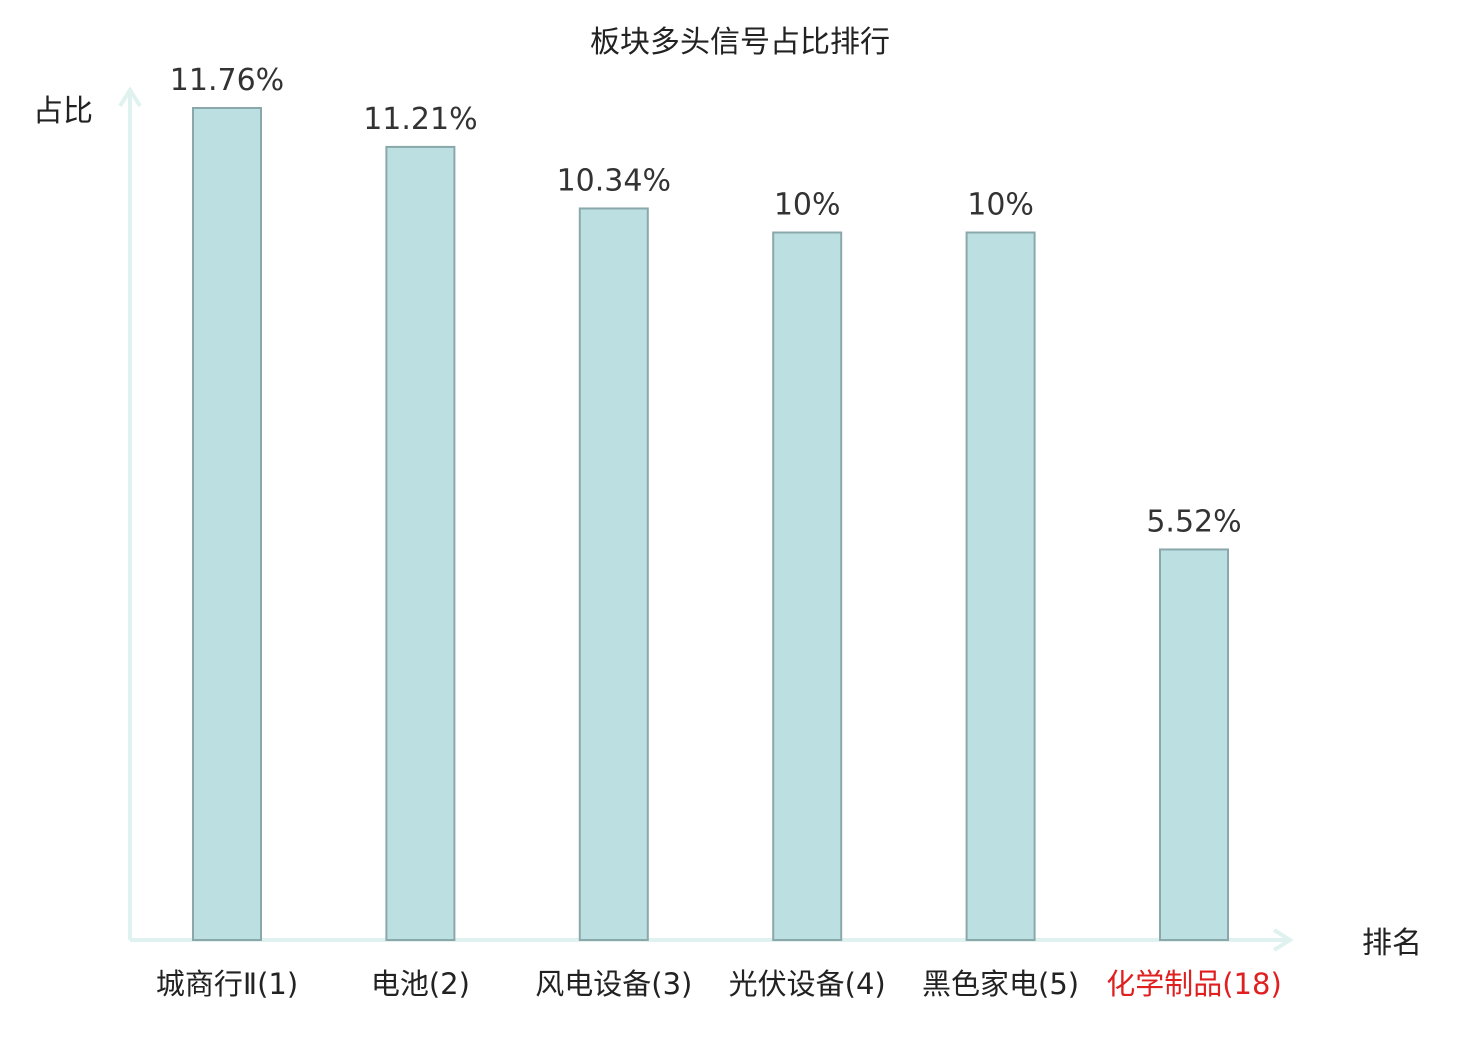 The image size is (1480, 1044). I want to click on value-label-1: 11.76%, so click(227, 80).